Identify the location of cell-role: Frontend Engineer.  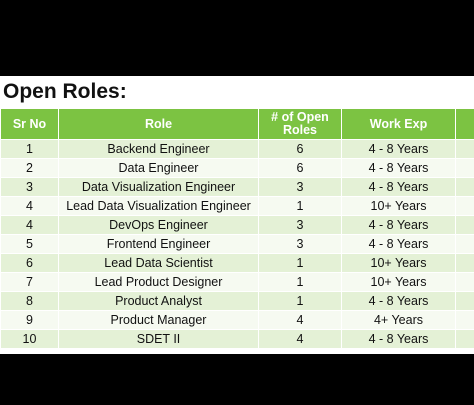
(158, 244).